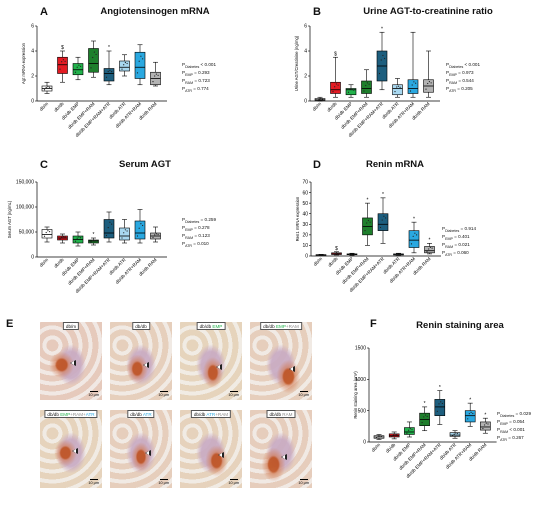  Describe the element at coordinates (305, 225) in the screenshot. I see `y-tick-label: 30` at that location.